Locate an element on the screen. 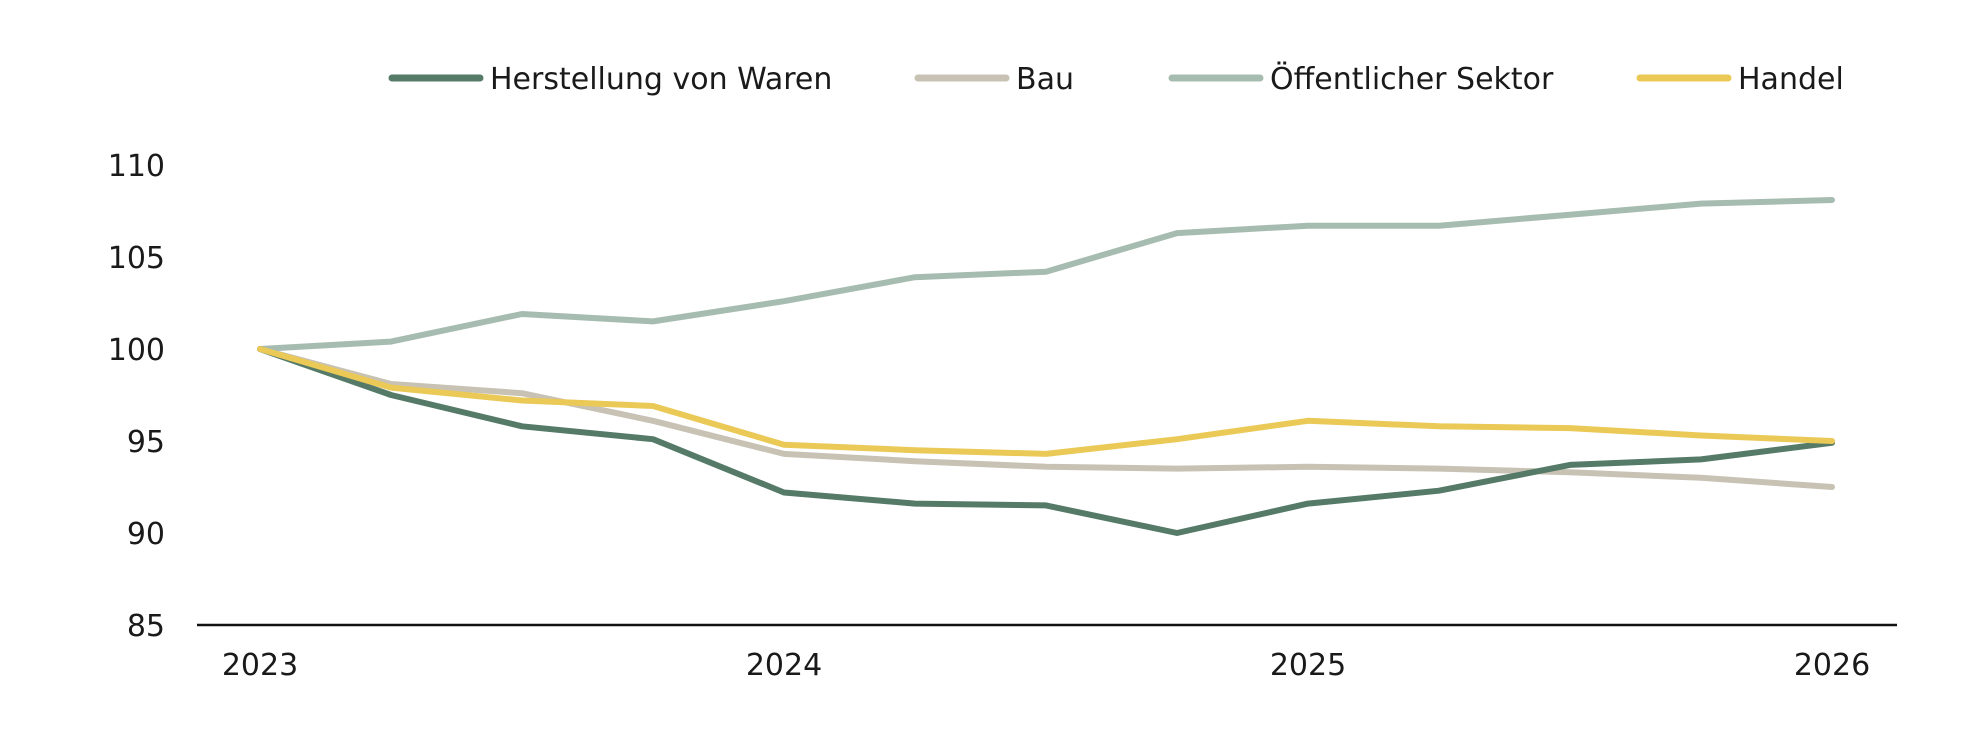 Image resolution: width=1982 pixels, height=729 pixels. x-tick-label: 2023 is located at coordinates (260, 665).